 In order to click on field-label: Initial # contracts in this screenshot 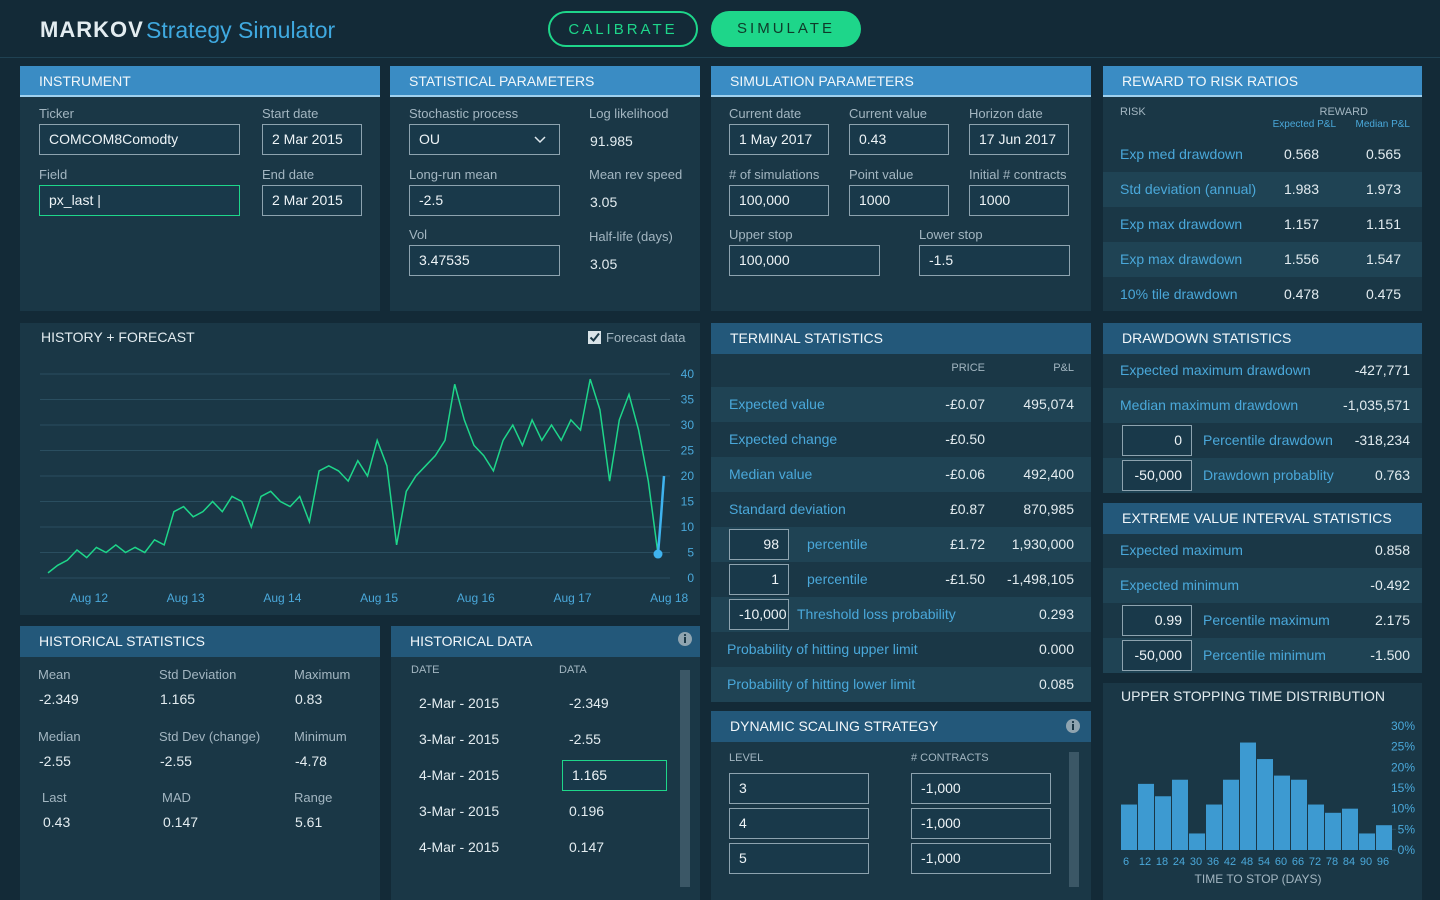, I will do `click(1018, 174)`.